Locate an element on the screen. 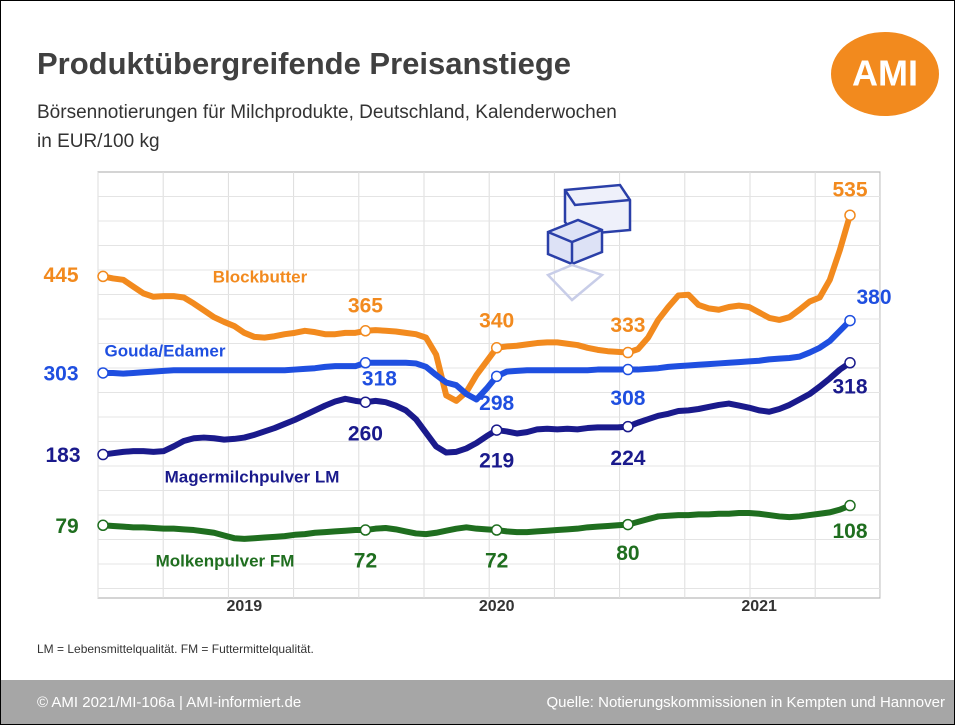 This screenshot has width=955, height=725. x-tick-label: 2019 is located at coordinates (245, 606).